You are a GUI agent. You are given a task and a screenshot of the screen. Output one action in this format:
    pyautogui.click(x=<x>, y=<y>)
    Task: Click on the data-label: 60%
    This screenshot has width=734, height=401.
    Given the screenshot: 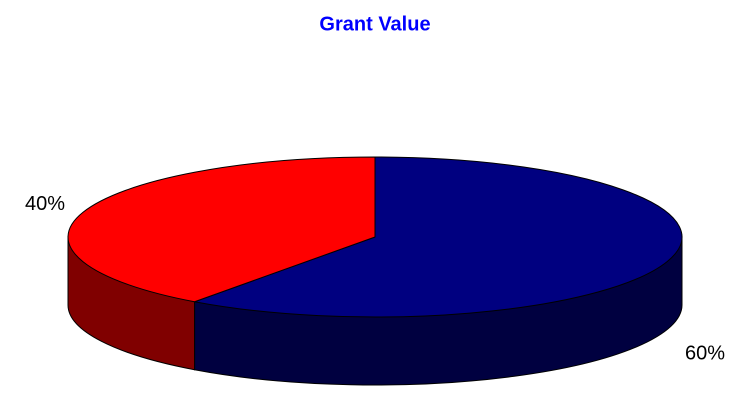 What is the action you would take?
    pyautogui.click(x=705, y=354)
    